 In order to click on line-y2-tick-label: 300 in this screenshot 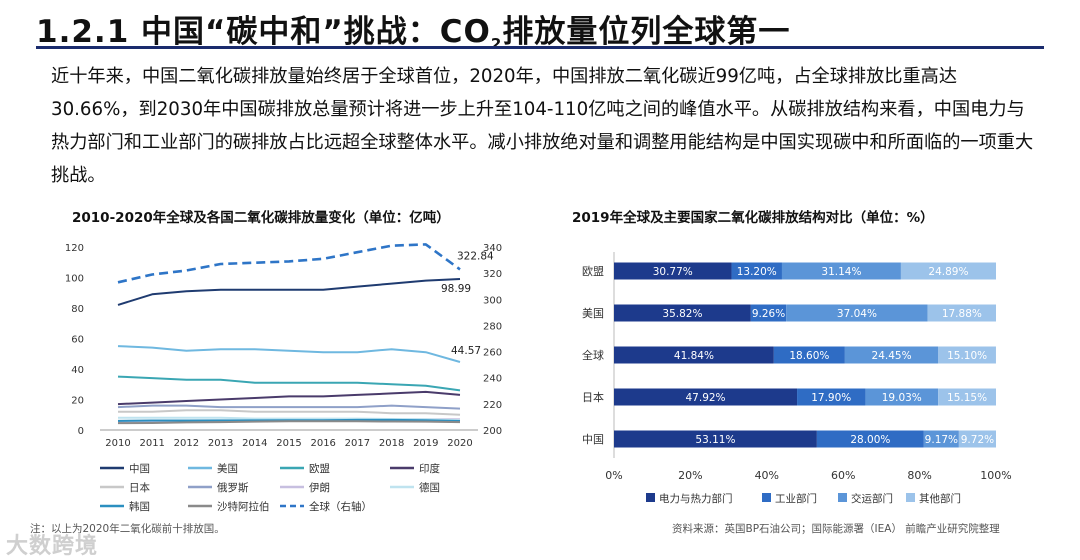, I will do `click(492, 300)`.